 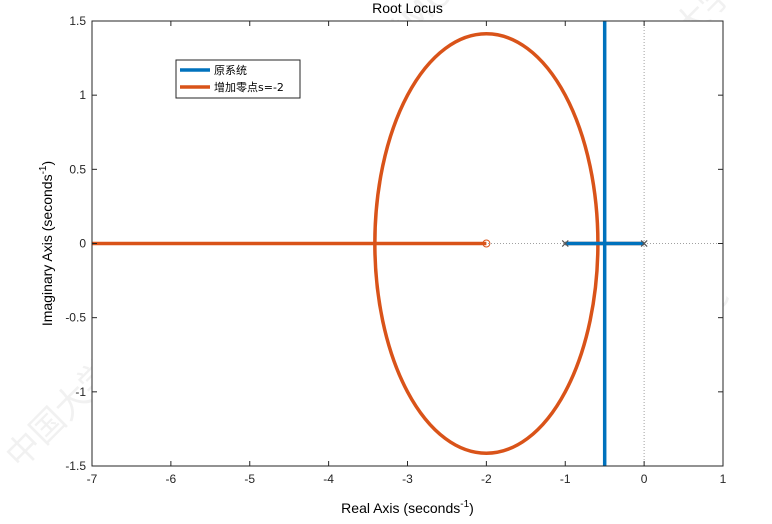 What do you see at coordinates (486, 479) in the screenshot?
I see `x-tick-label: -2` at bounding box center [486, 479].